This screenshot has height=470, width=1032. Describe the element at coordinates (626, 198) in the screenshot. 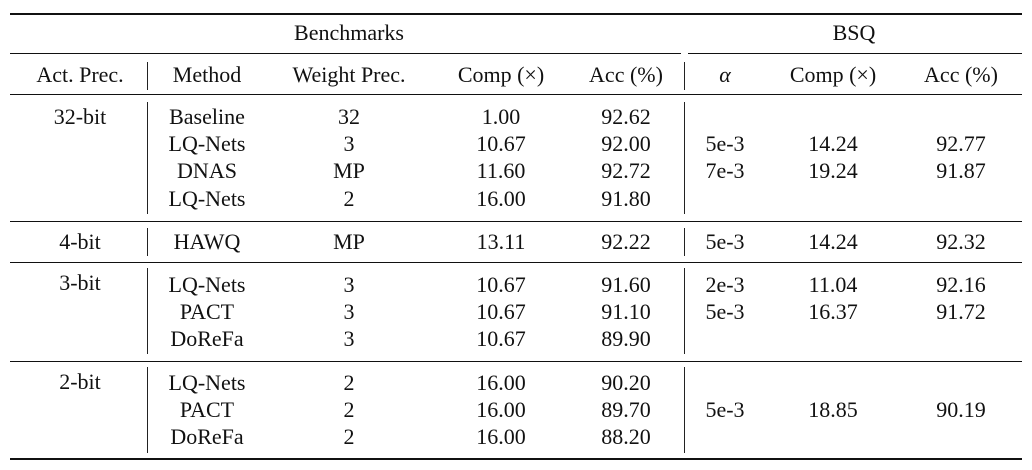

I see `acc-cell: 91.80` at that location.